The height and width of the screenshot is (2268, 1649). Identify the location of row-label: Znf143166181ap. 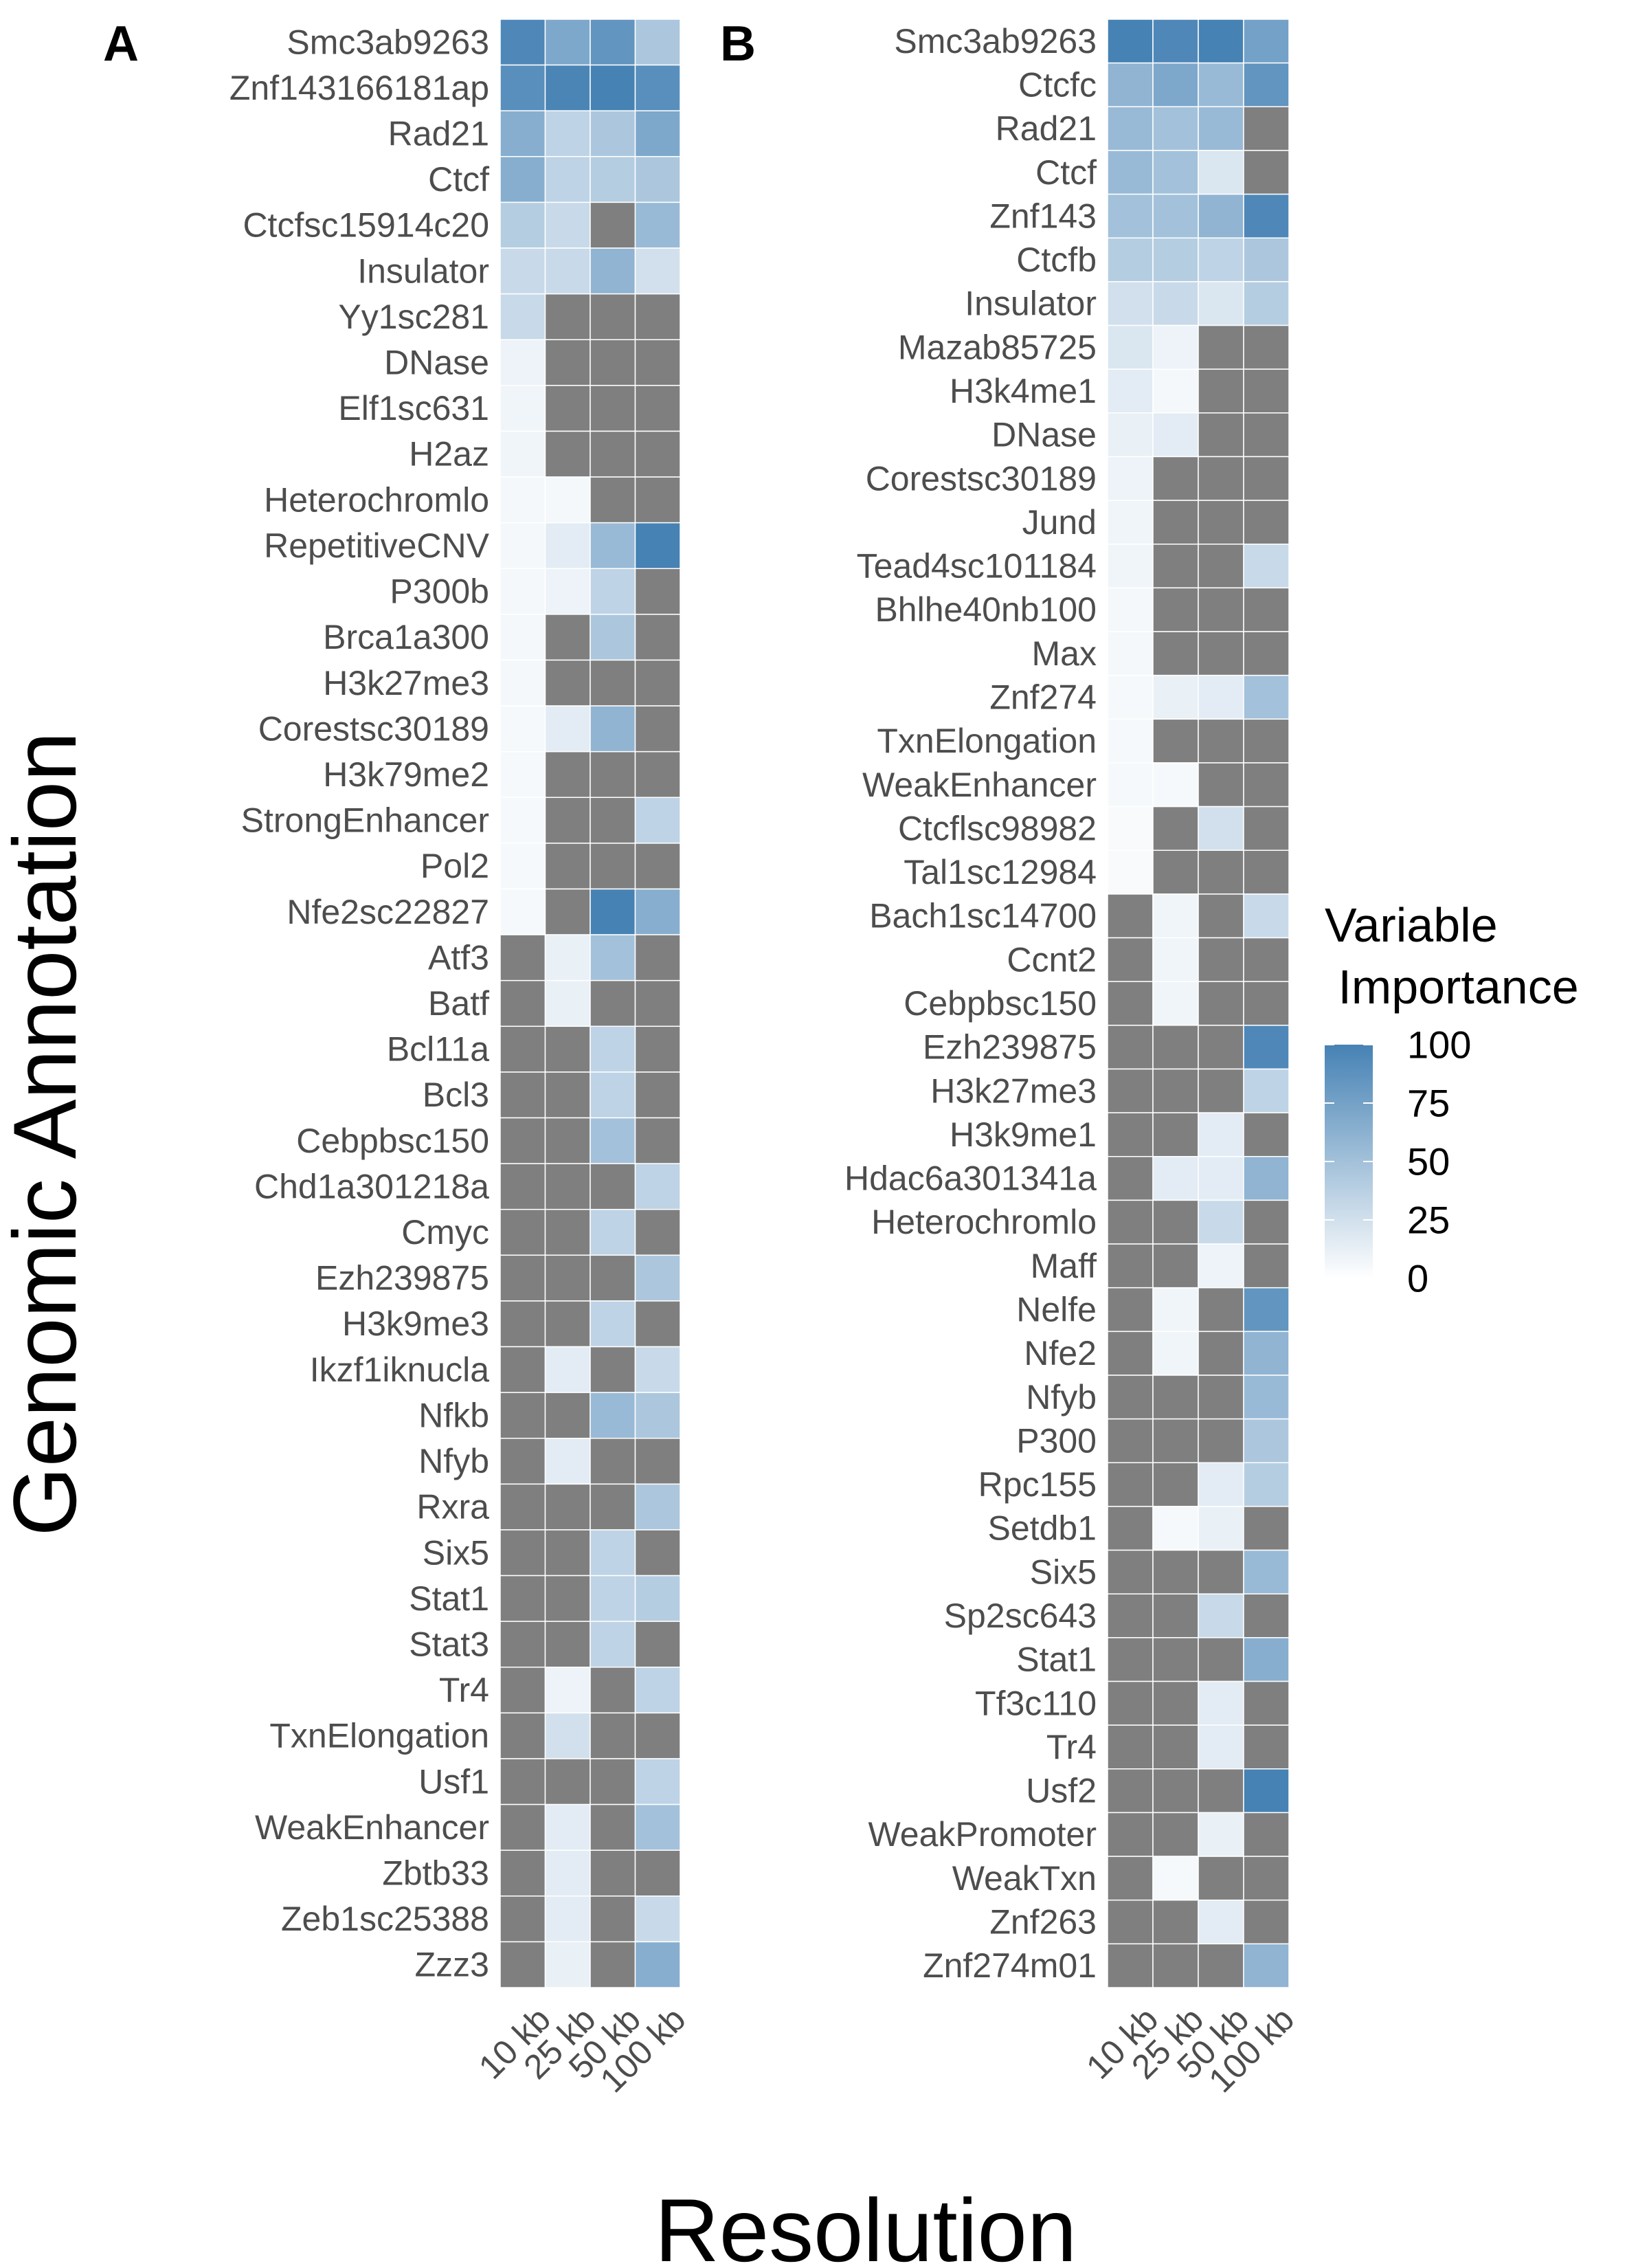
(359, 88).